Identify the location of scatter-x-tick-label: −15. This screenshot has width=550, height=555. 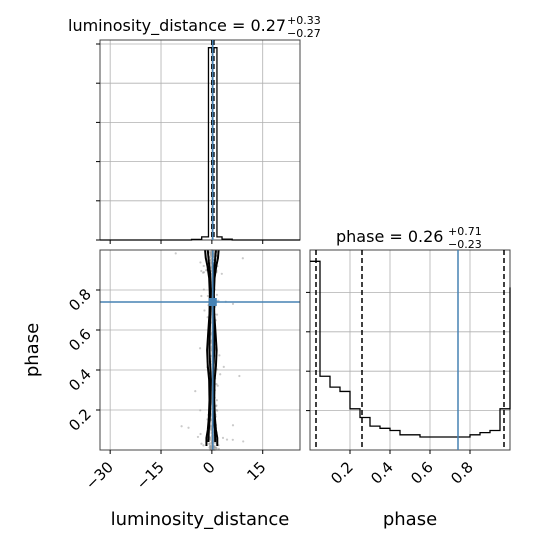
(150, 475).